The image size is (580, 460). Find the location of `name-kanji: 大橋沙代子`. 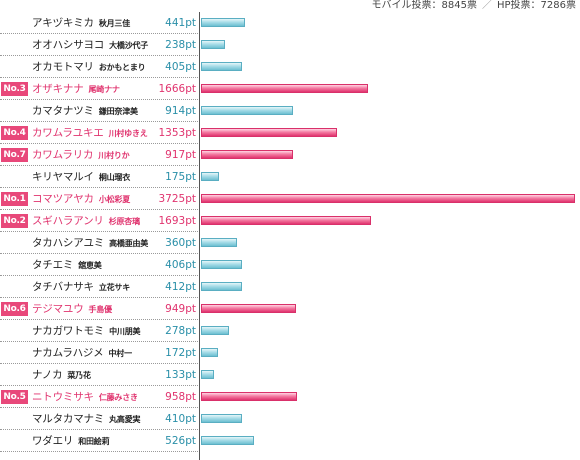

name-kanji: 大橋沙代子 is located at coordinates (129, 45).